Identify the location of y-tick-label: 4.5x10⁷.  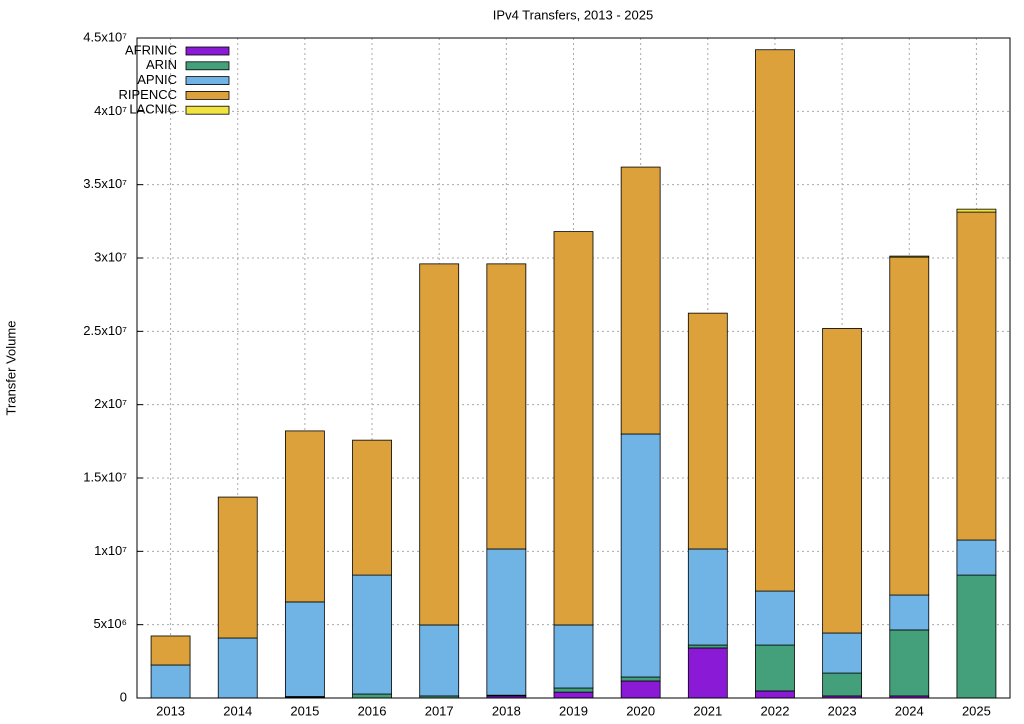
(105, 36).